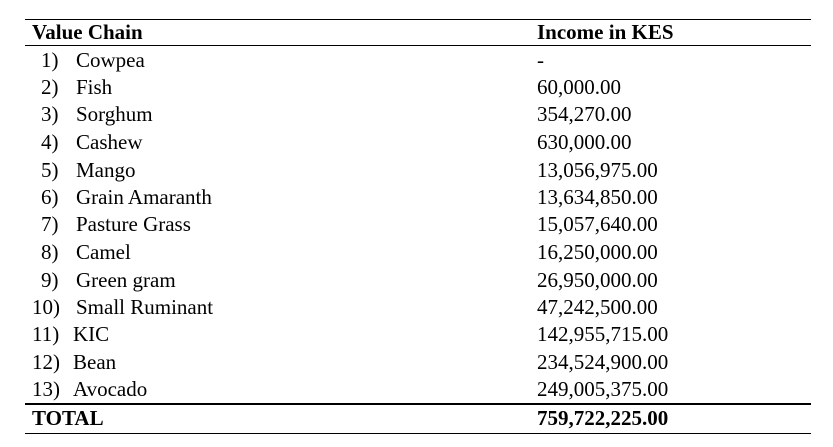 This screenshot has height=447, width=833. I want to click on table-header-row: Value Chain Income in KES, so click(418, 32).